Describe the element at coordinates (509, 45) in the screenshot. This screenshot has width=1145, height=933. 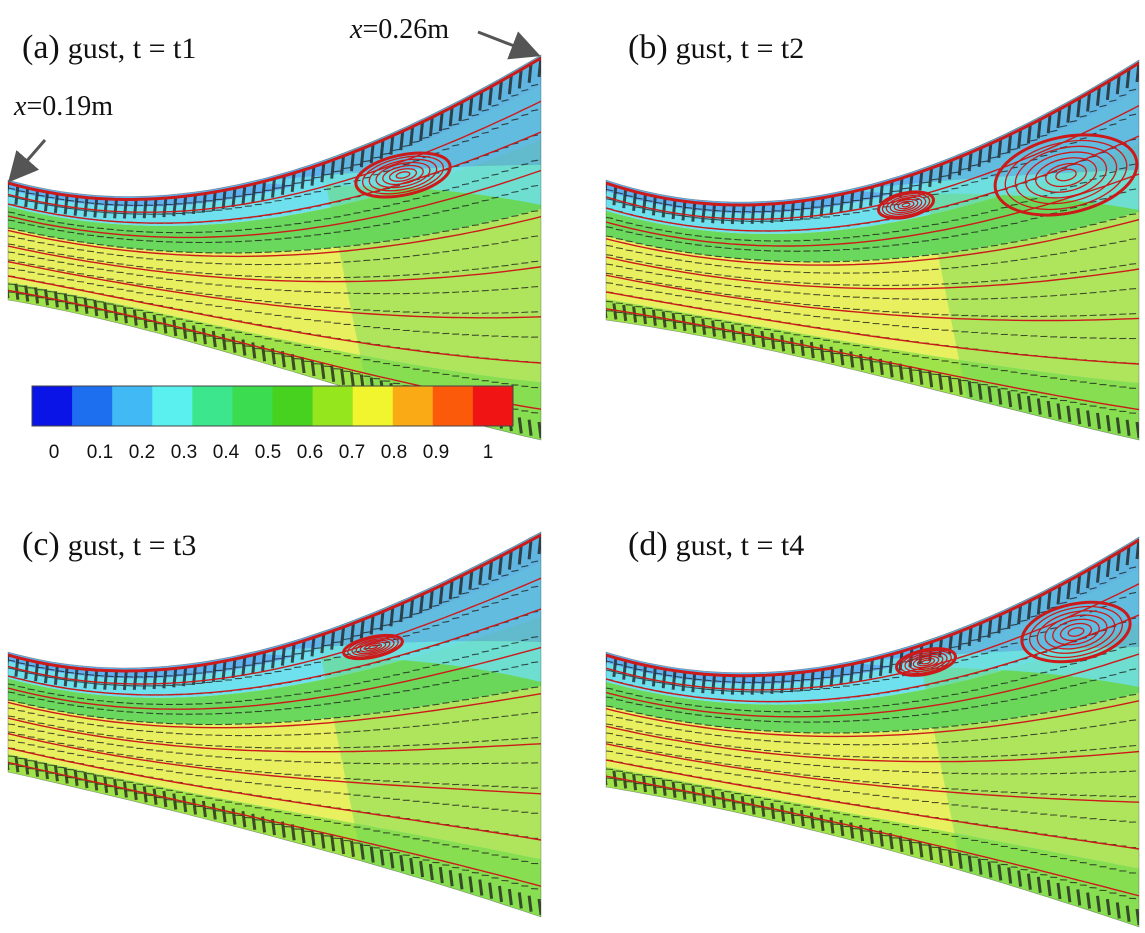
I see `annotation-right-arrow` at that location.